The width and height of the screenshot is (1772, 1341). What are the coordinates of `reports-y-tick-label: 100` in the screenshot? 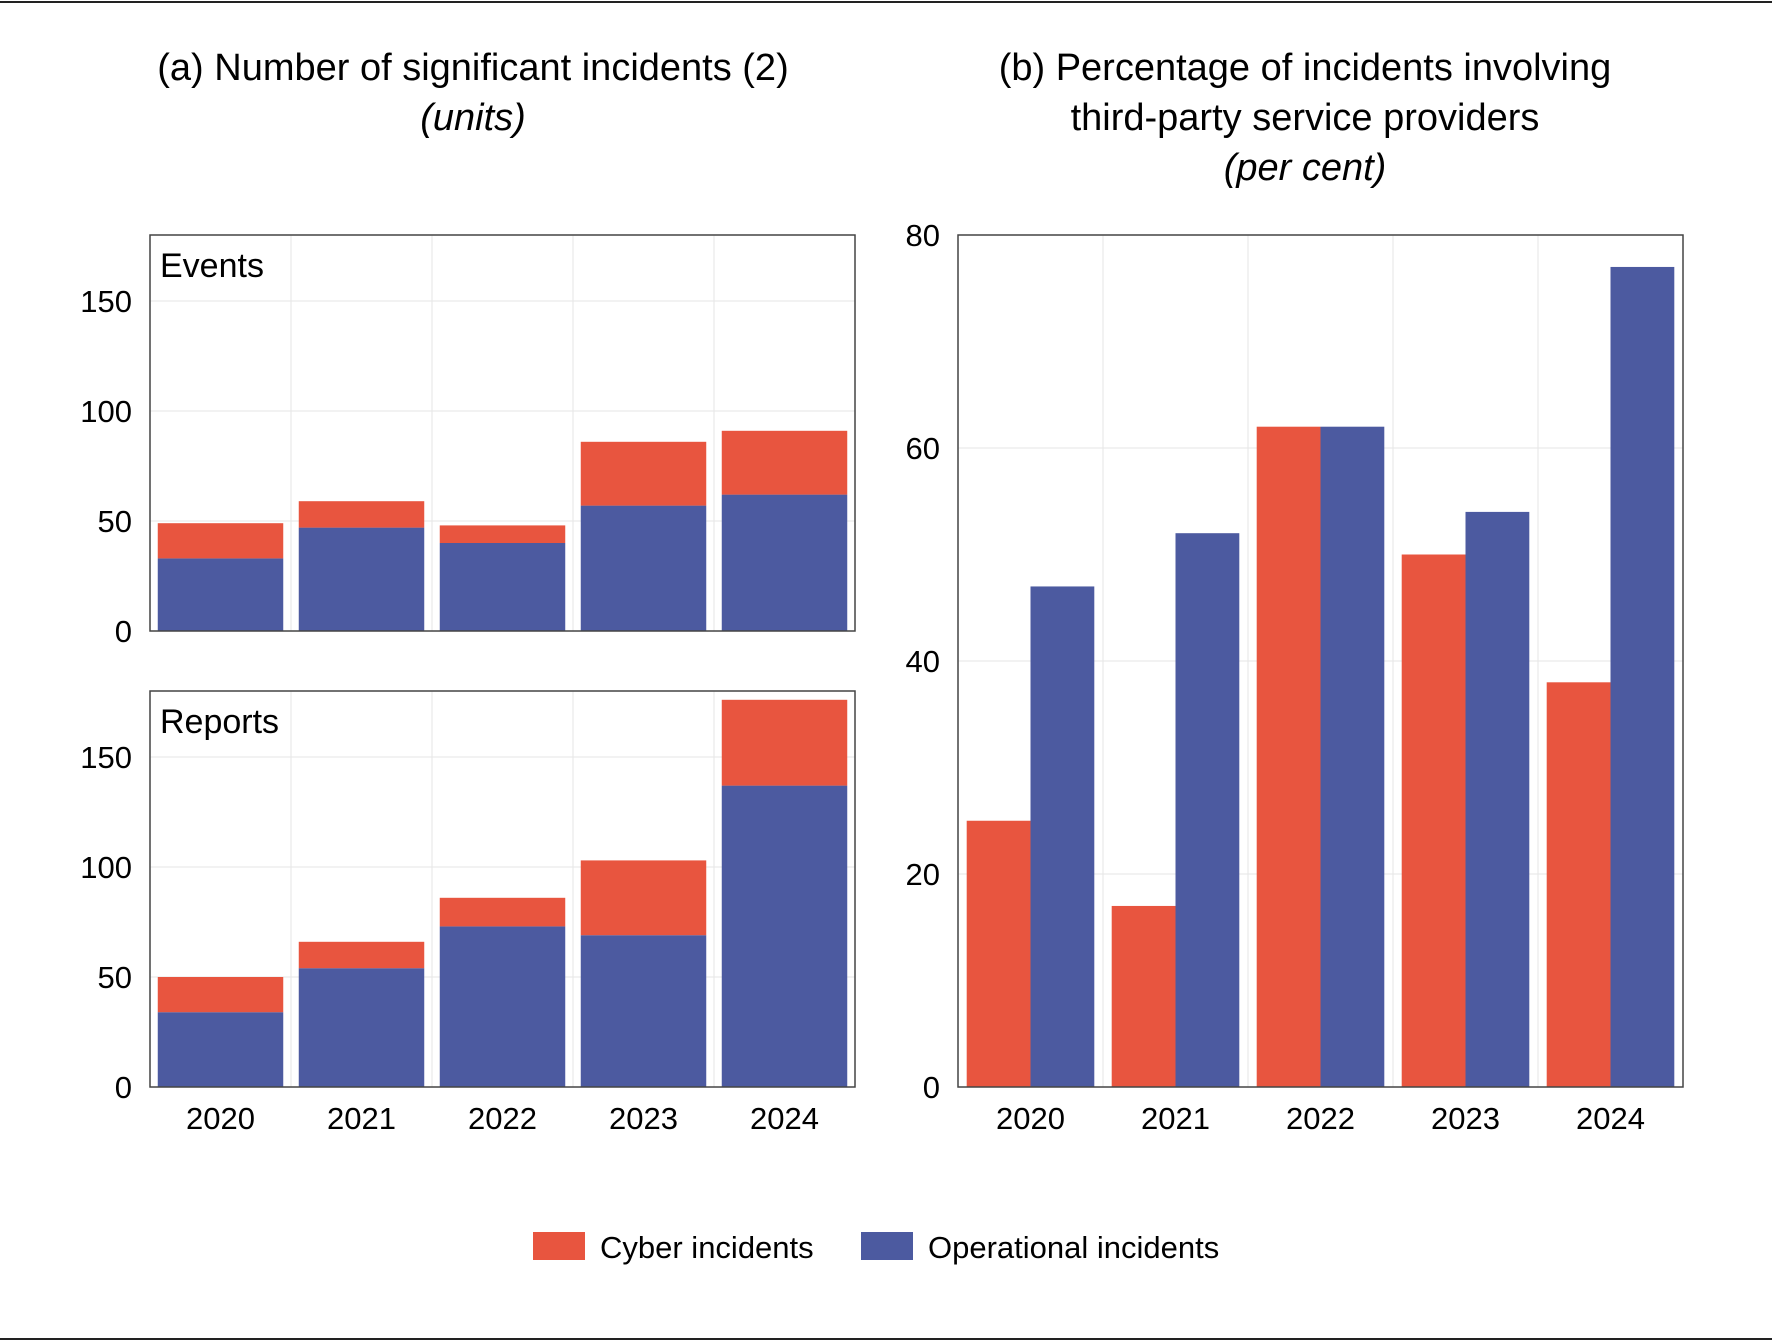 It's located at (106, 867).